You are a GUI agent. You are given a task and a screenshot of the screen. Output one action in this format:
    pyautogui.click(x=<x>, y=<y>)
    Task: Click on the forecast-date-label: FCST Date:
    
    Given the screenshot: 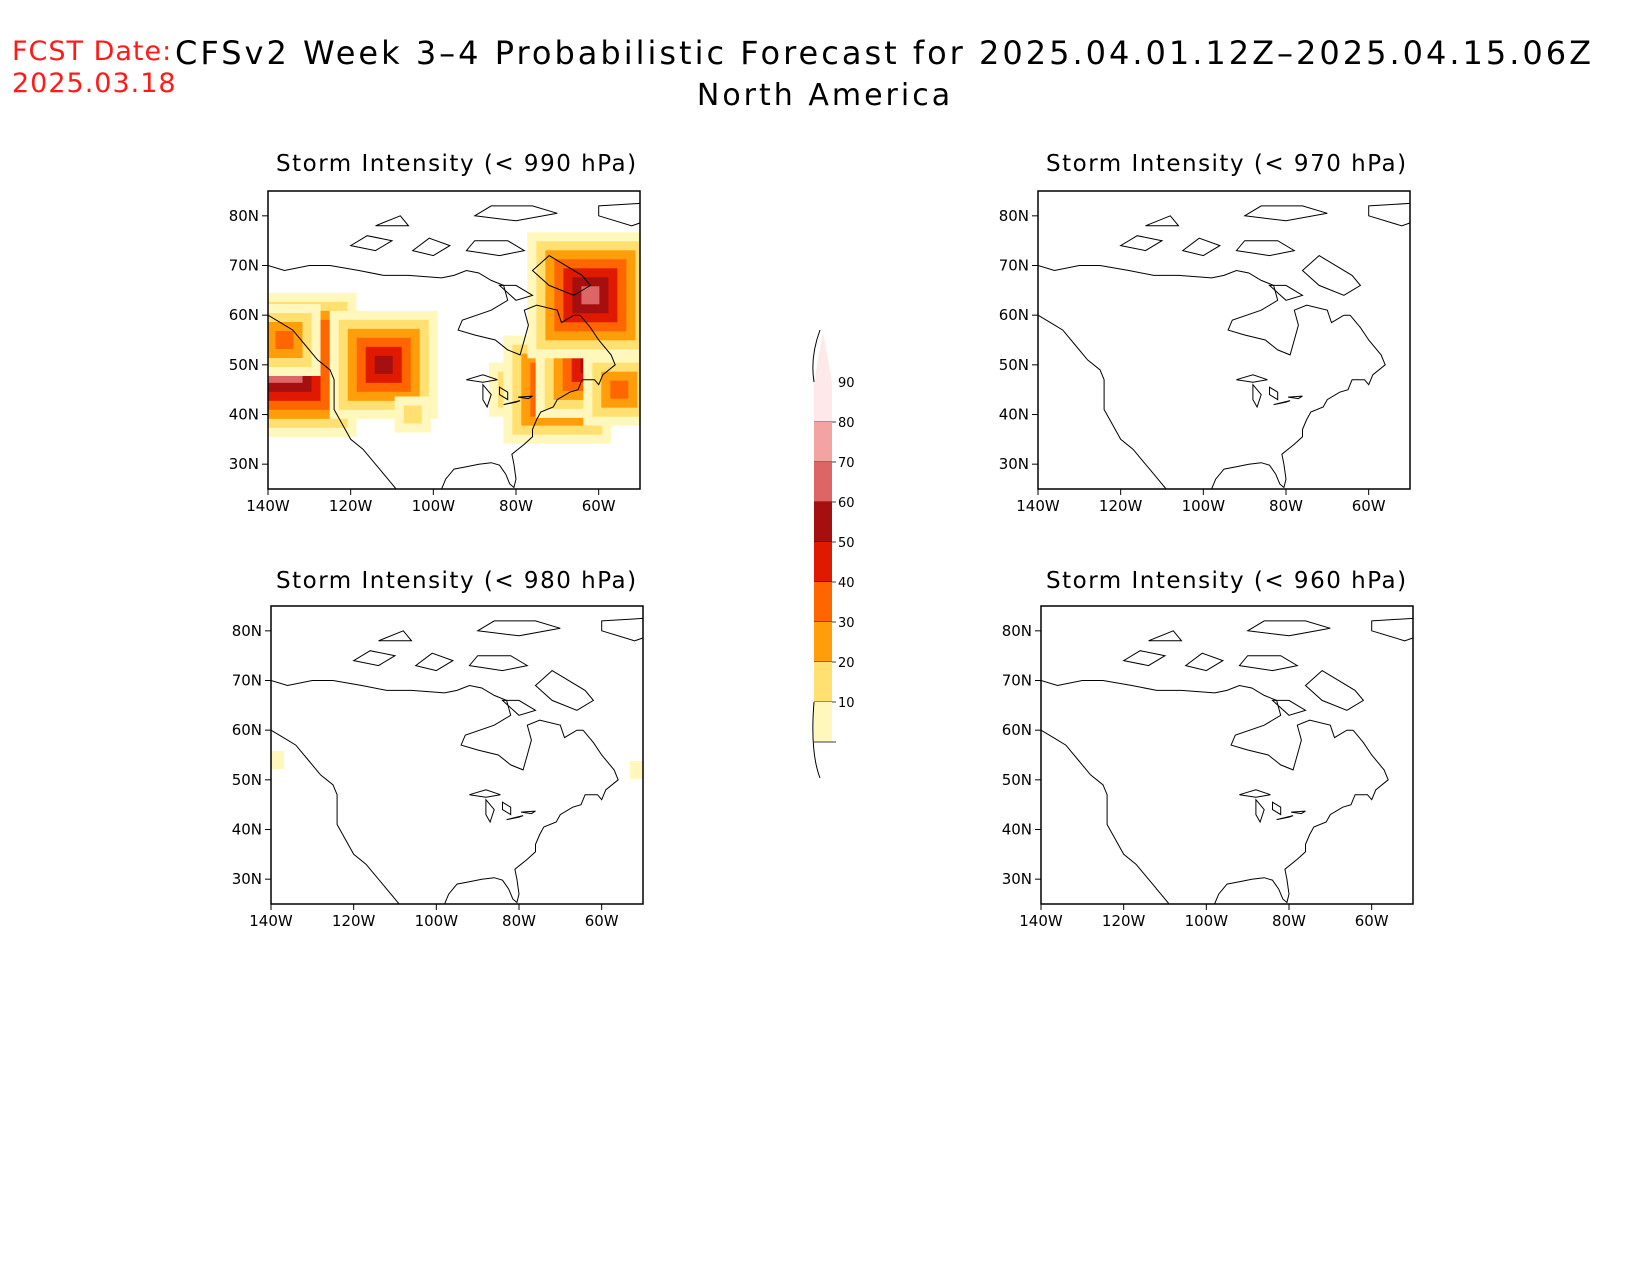 What is the action you would take?
    pyautogui.click(x=92, y=51)
    